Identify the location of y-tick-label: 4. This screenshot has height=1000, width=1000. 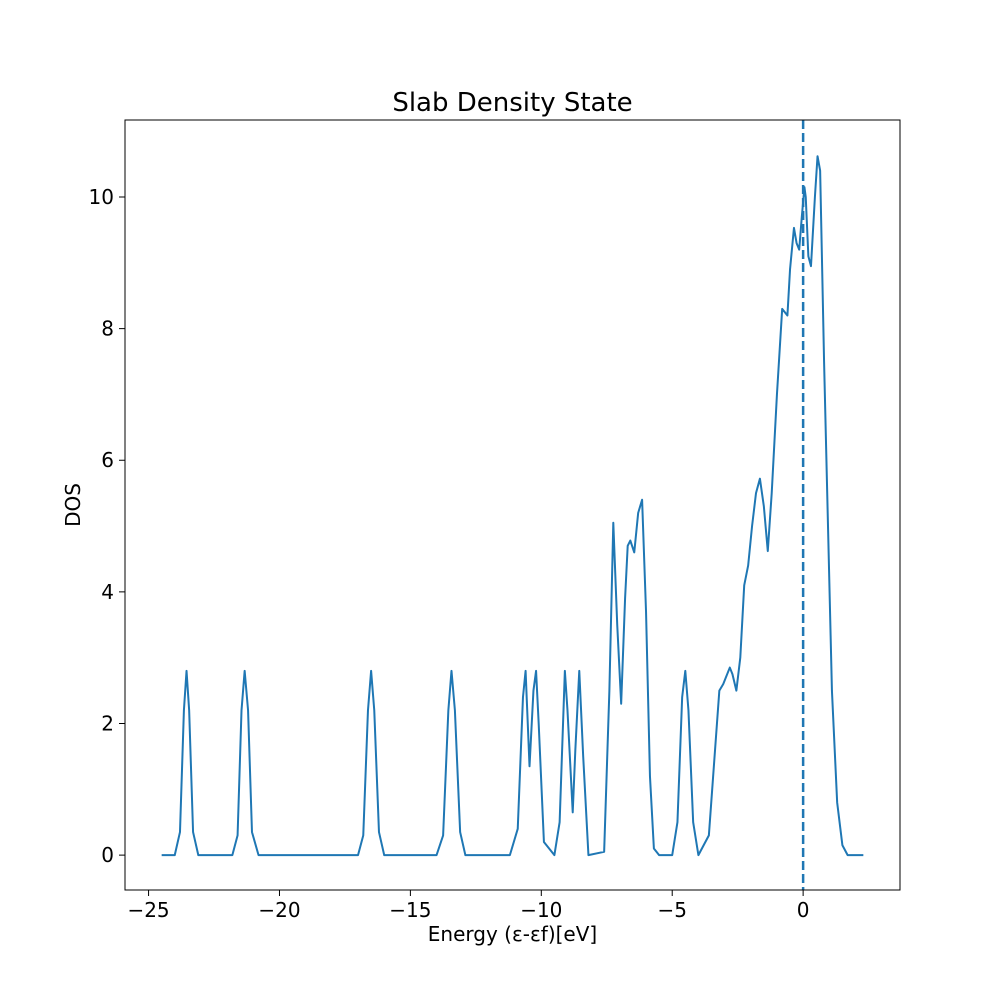
(107, 592).